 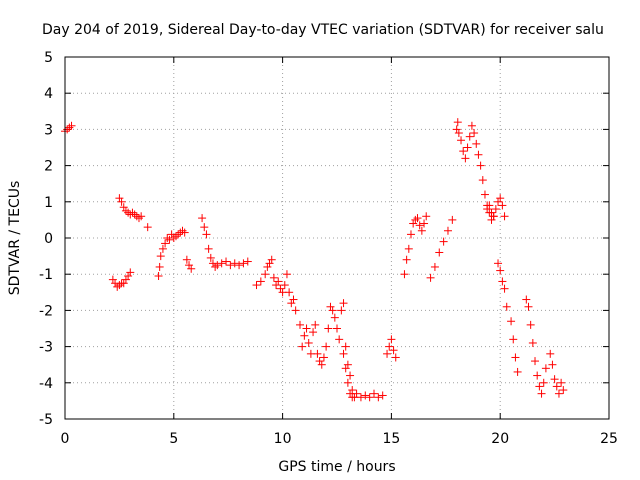 I want to click on x-tick-label: 25, so click(x=609, y=439).